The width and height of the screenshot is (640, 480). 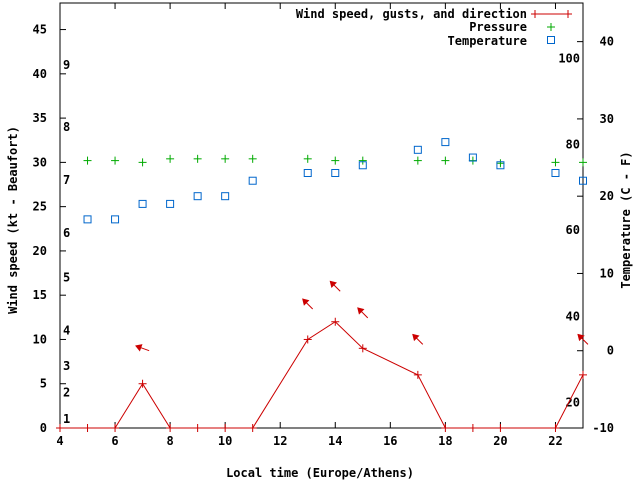 What do you see at coordinates (43, 428) in the screenshot?
I see `y-left-tick-label: 0` at bounding box center [43, 428].